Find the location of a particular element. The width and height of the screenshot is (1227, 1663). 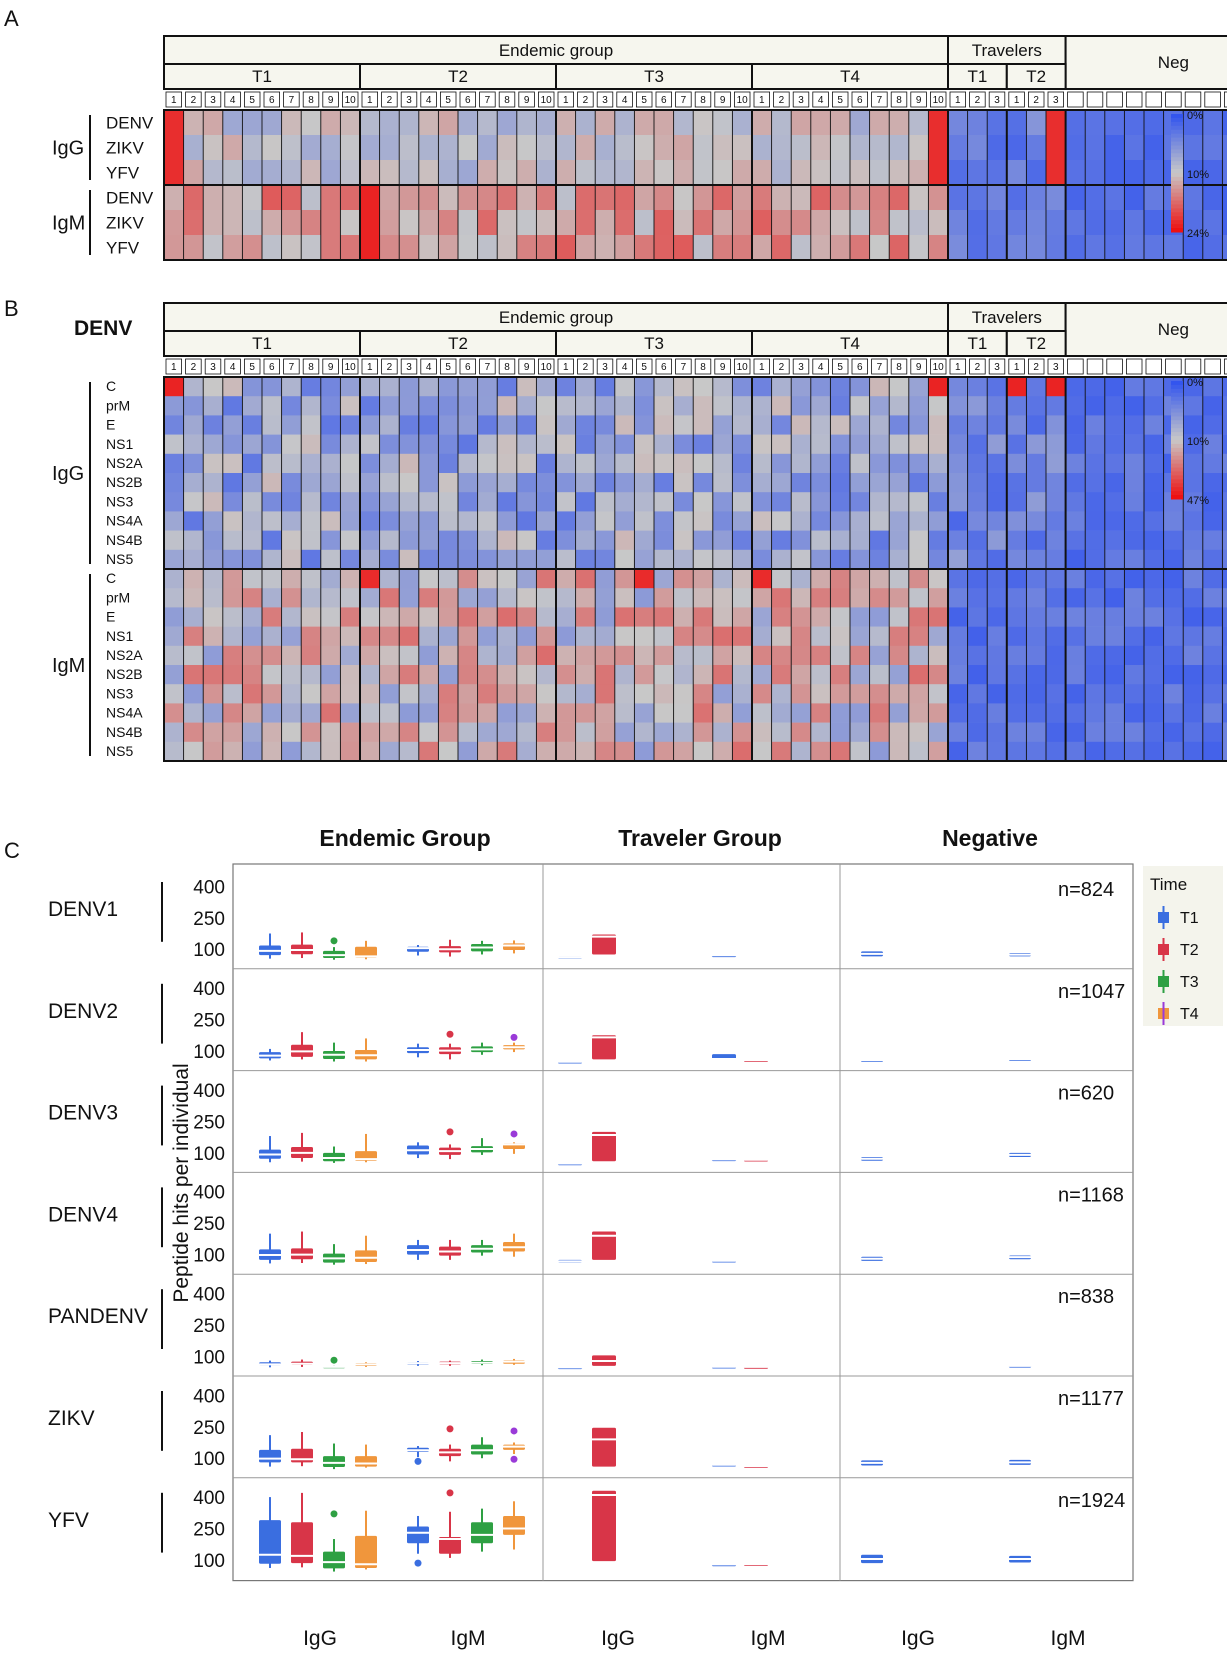

header-endemic-timepoint-label: T1 is located at coordinates (262, 343).